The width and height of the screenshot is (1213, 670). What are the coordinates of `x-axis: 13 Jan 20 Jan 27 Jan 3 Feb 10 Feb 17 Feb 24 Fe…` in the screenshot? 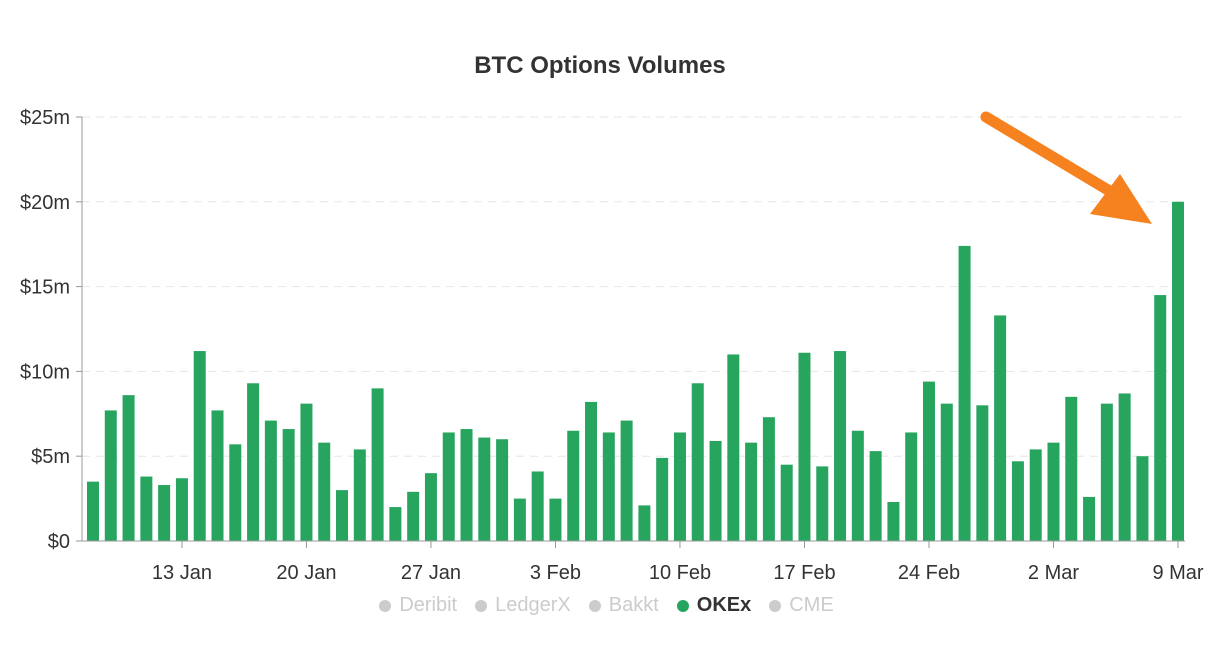 It's located at (643, 562).